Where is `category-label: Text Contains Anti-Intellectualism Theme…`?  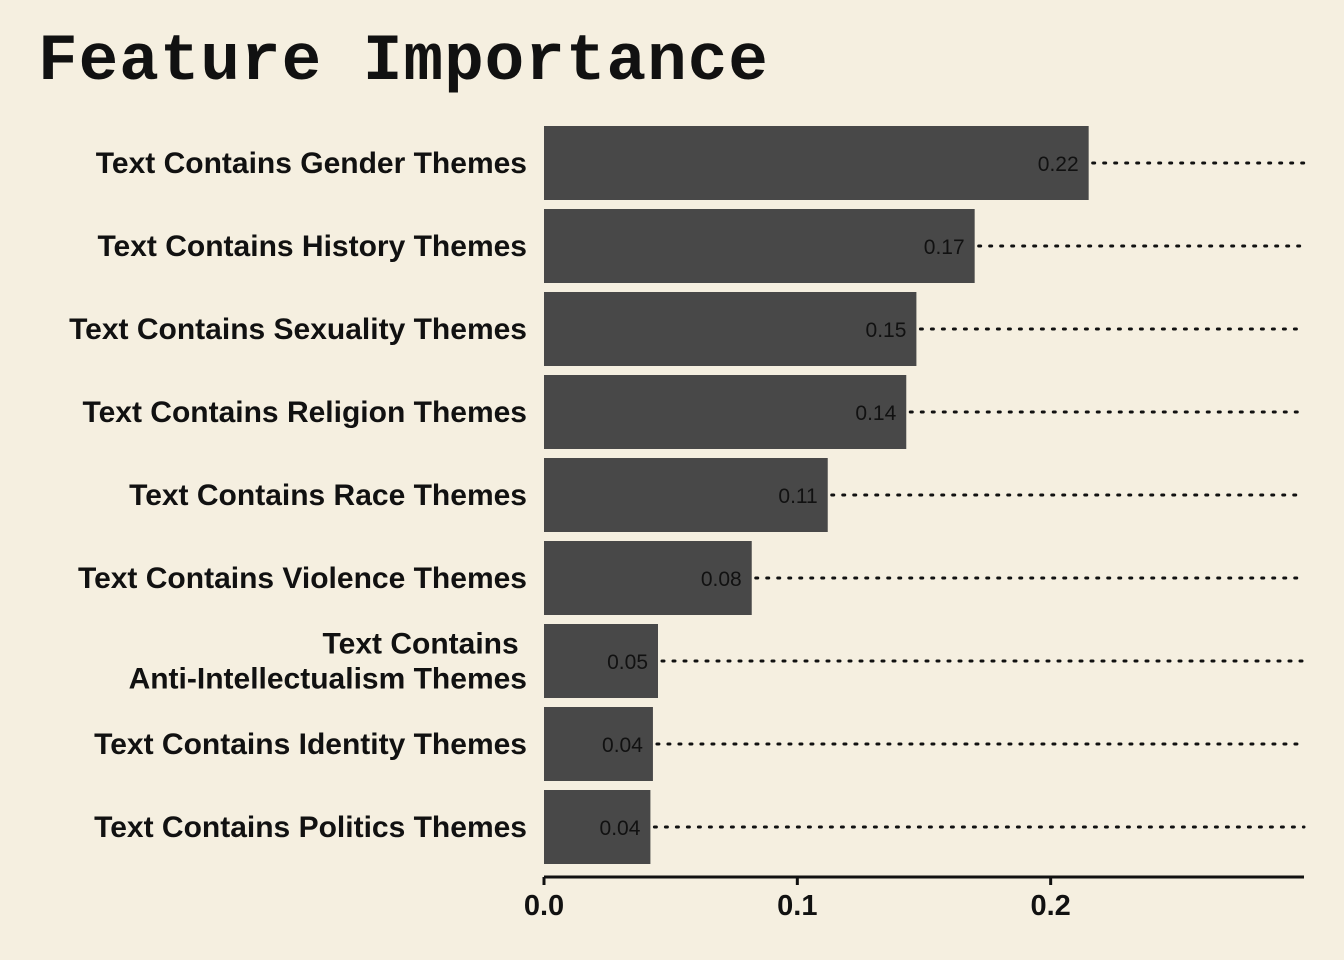 category-label: Text Contains Anti-Intellectualism Theme… is located at coordinates (328, 662).